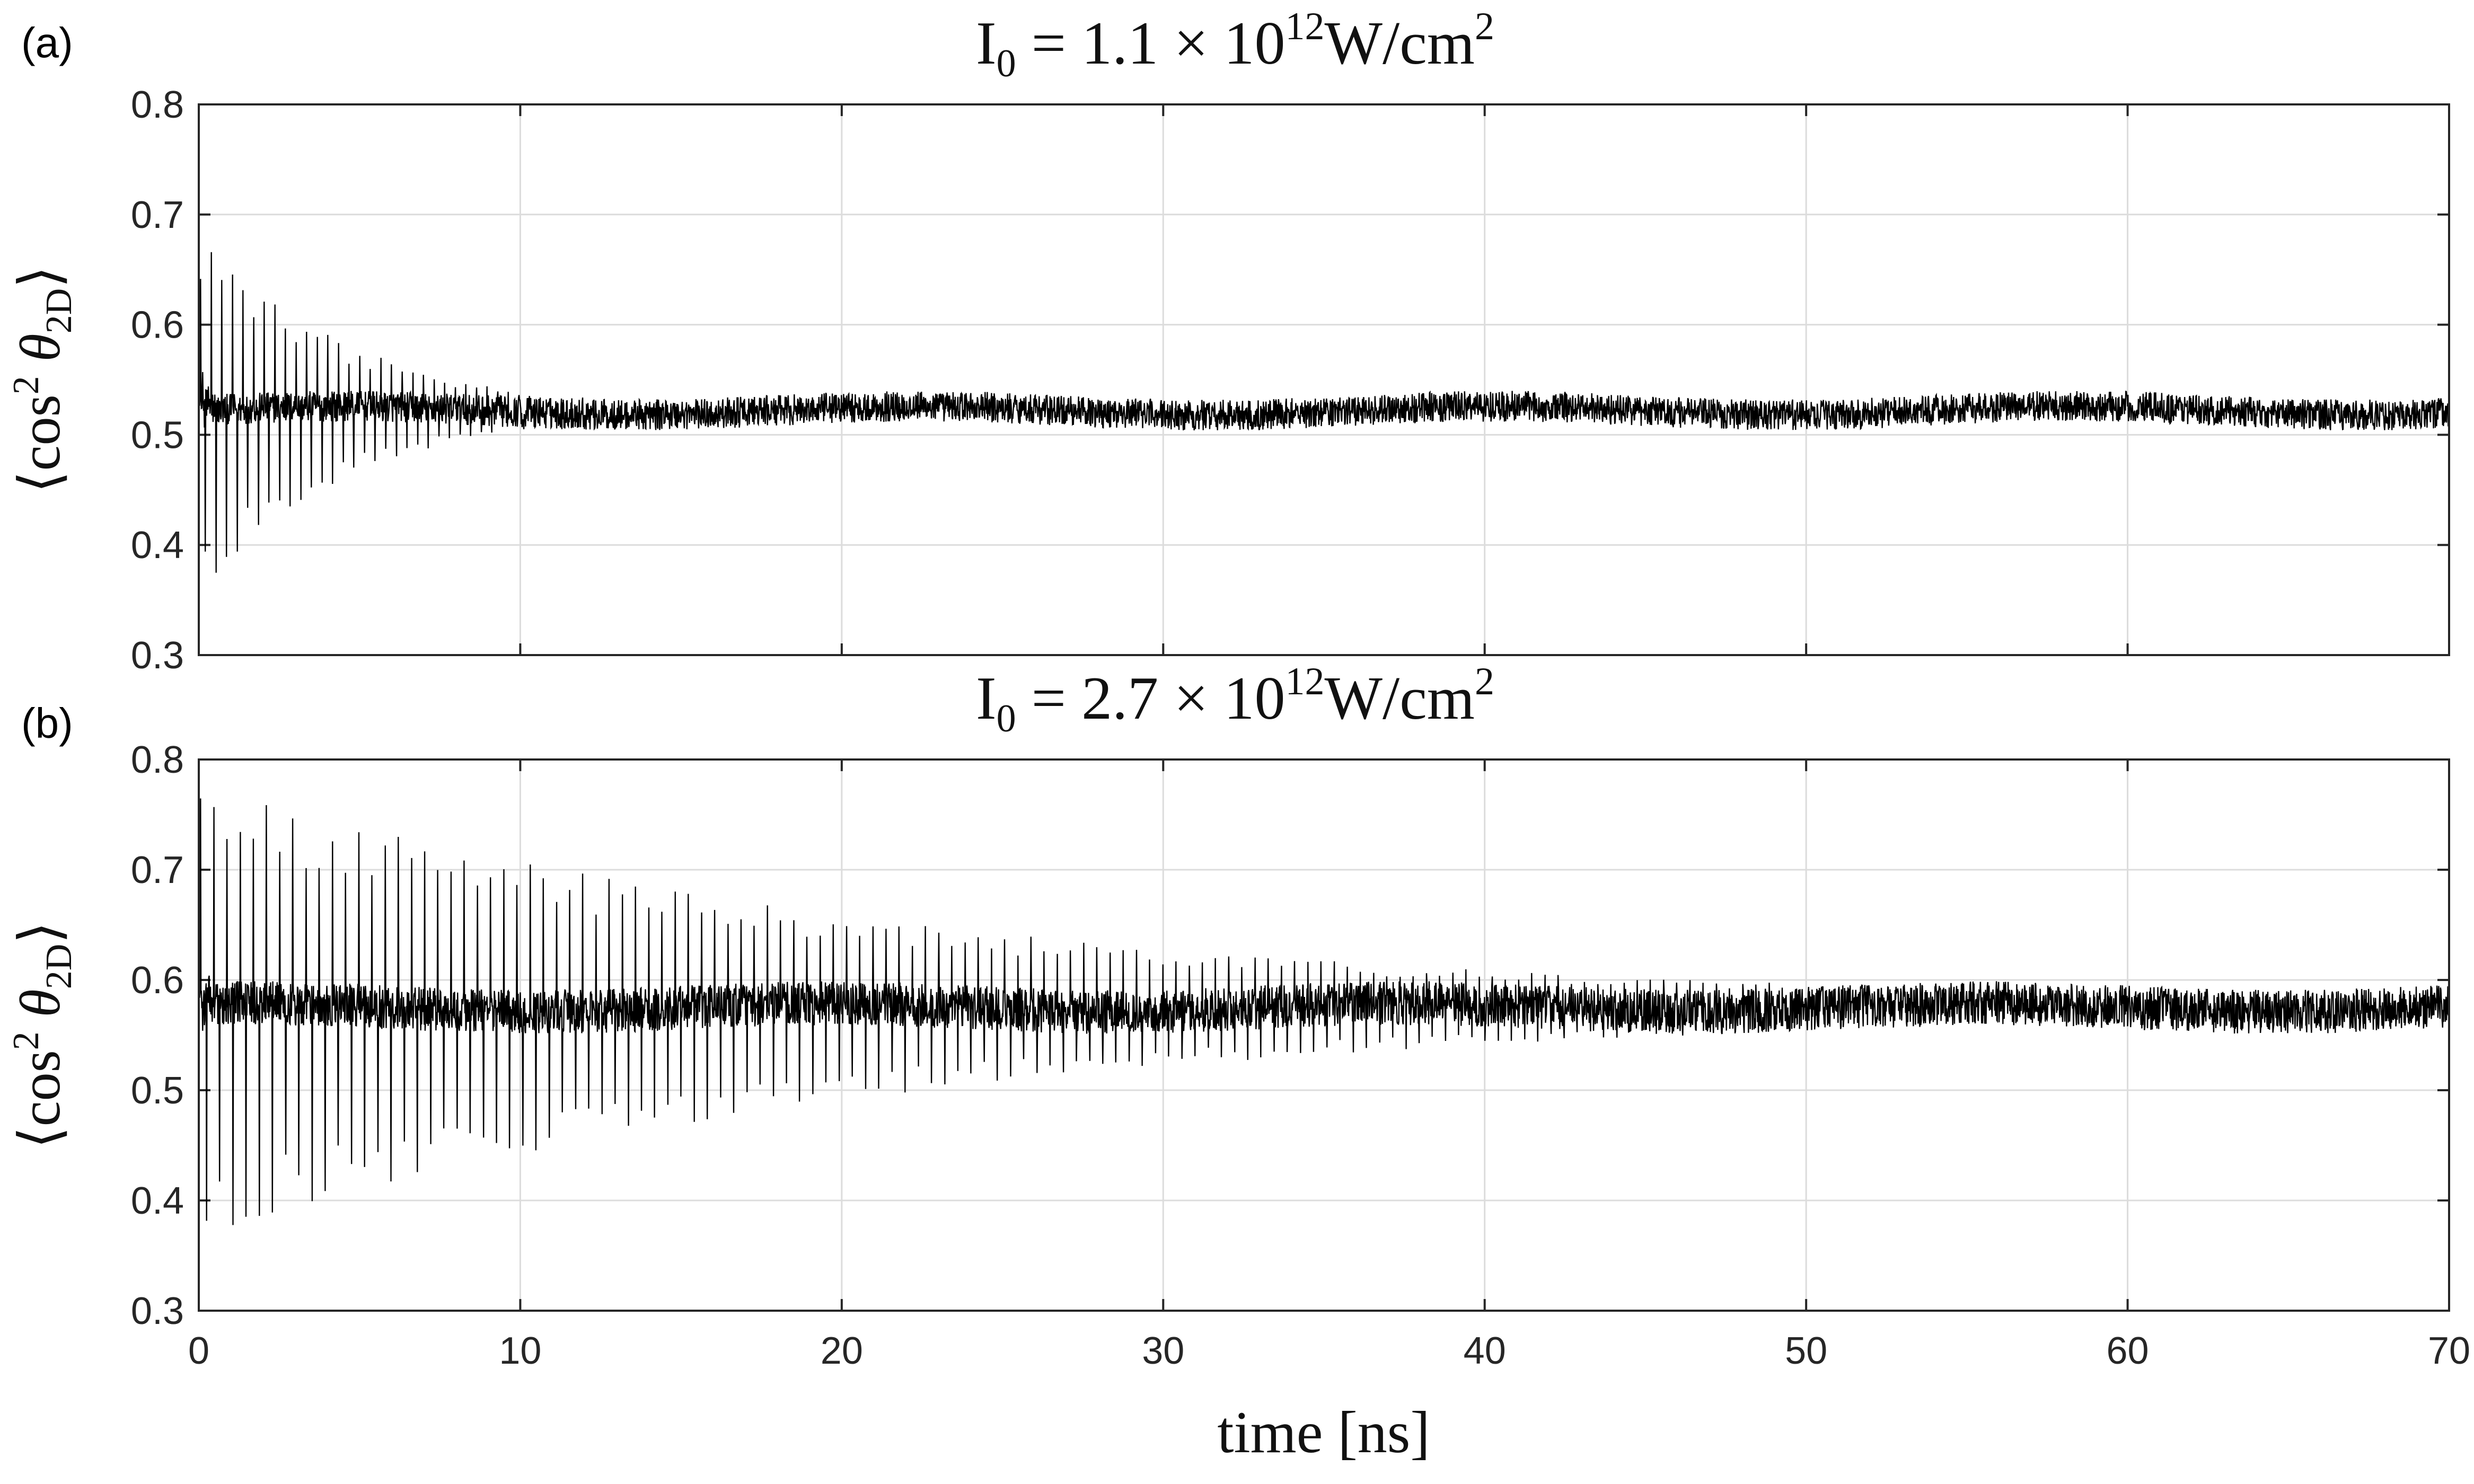 This screenshot has width=2474, height=1484. I want to click on panel-b-x-tick-label: 70, so click(2449, 1351).